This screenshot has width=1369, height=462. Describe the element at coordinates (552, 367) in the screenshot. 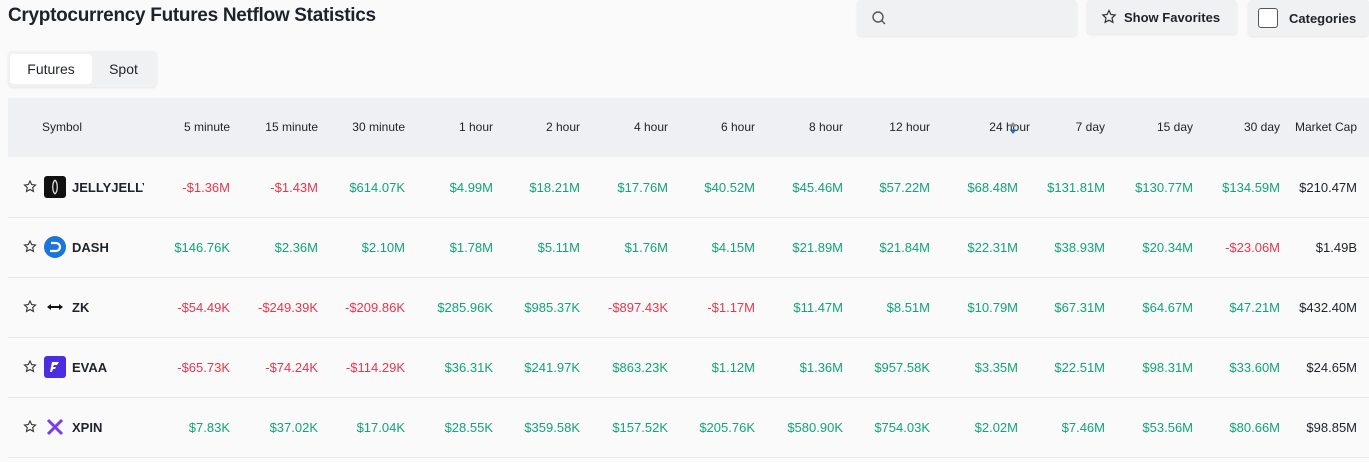

I see `netflow-value: $241.97K` at that location.